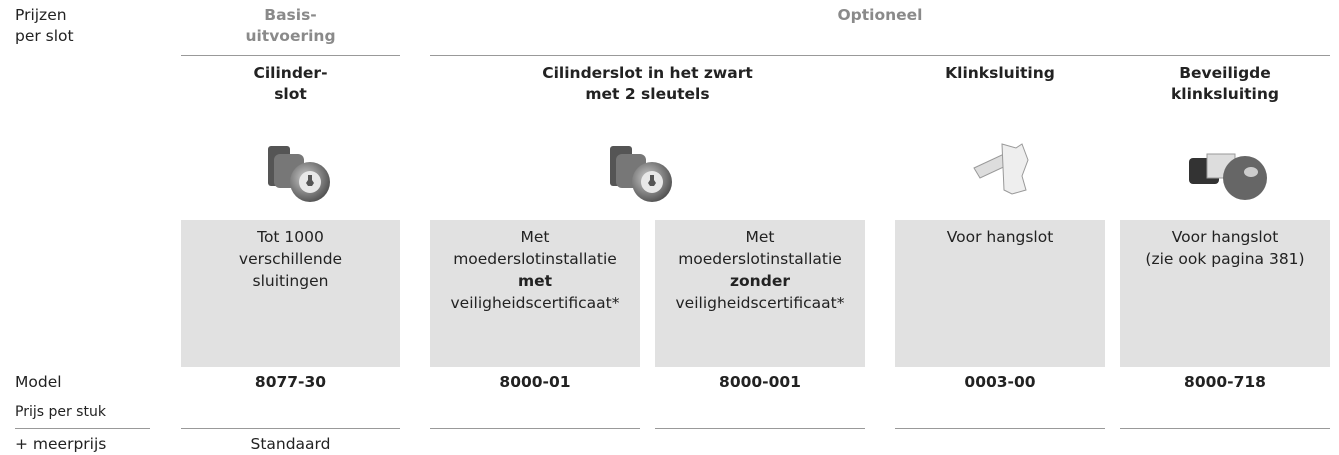 The height and width of the screenshot is (455, 1339). Describe the element at coordinates (290, 382) in the screenshot. I see `model-number: 8077-30` at that location.